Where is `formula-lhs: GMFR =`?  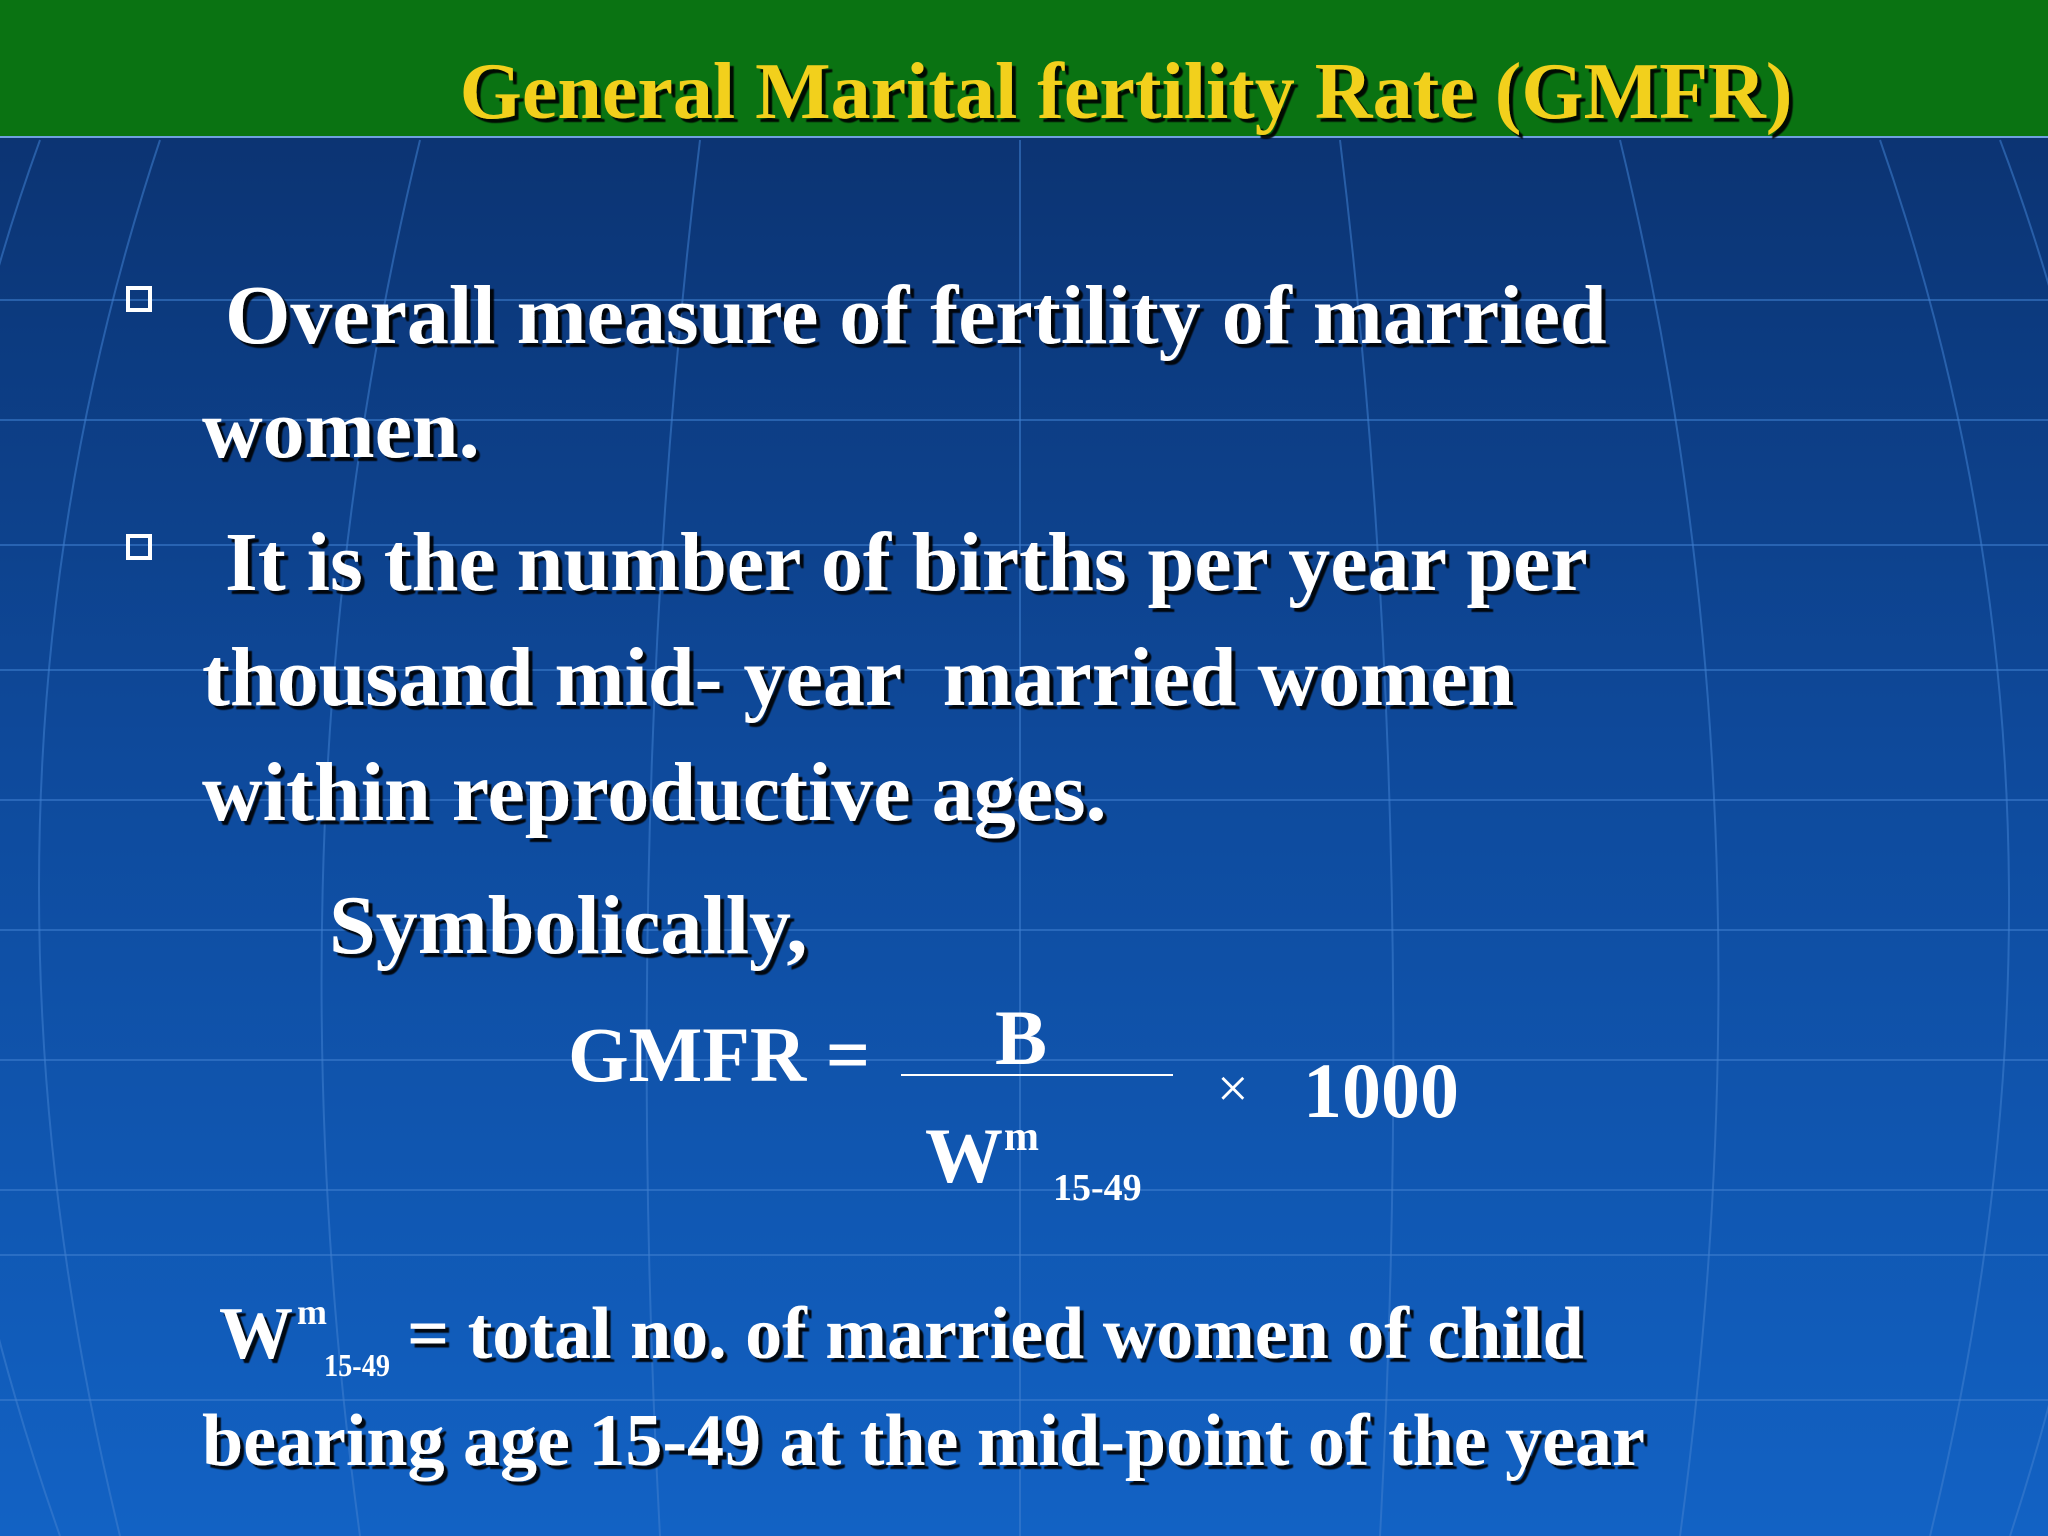 formula-lhs: GMFR = is located at coordinates (719, 1054).